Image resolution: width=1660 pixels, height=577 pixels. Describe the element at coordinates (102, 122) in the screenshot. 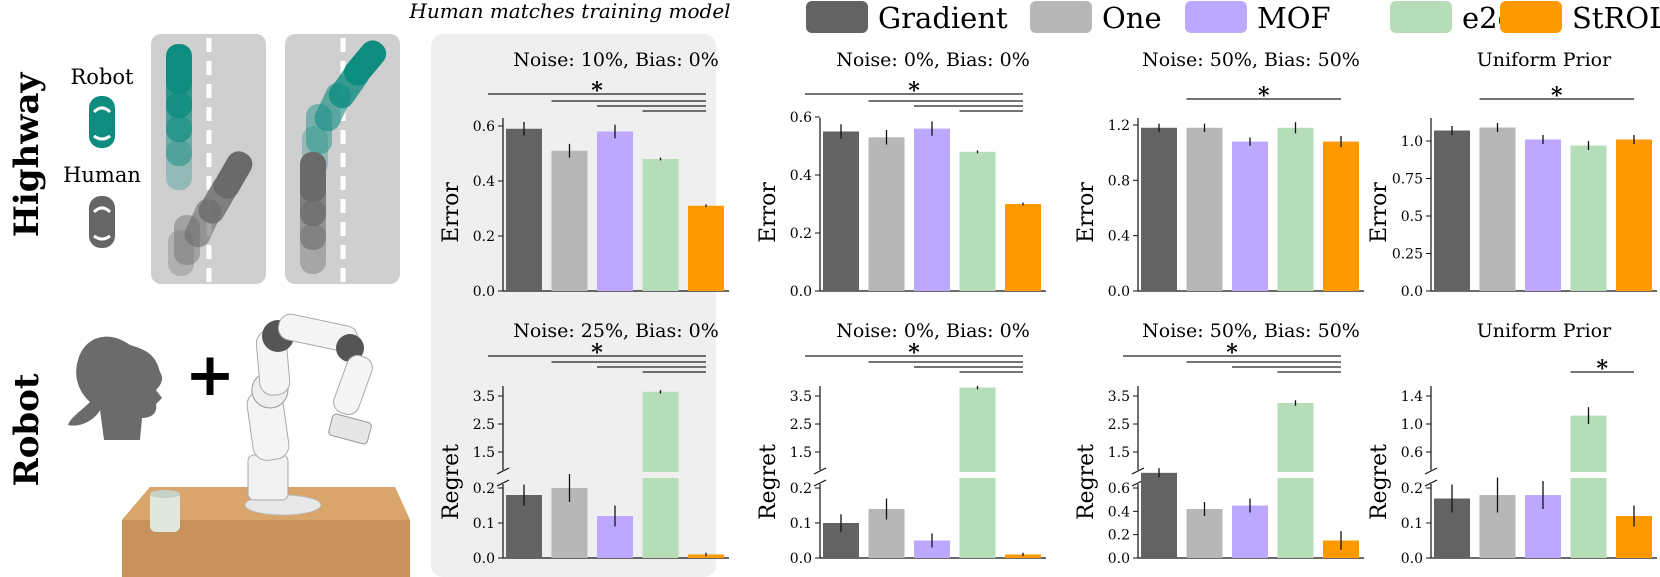

I see `robot-car-icon` at that location.